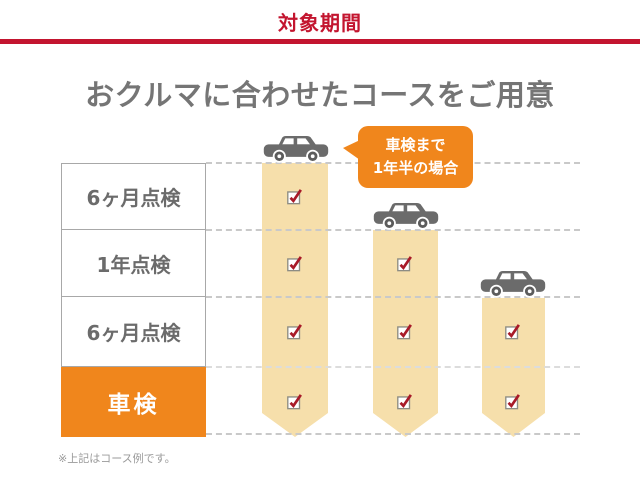  Describe the element at coordinates (295, 300) in the screenshot. I see `course-column-18-months` at that location.